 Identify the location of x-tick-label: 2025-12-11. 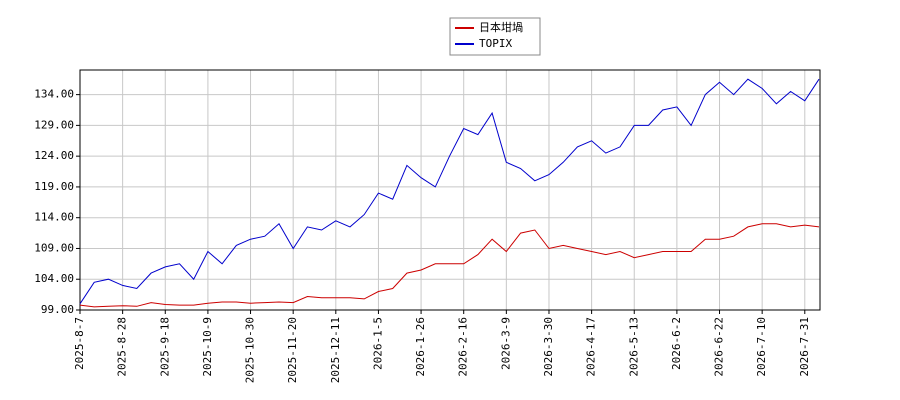
(335, 350).